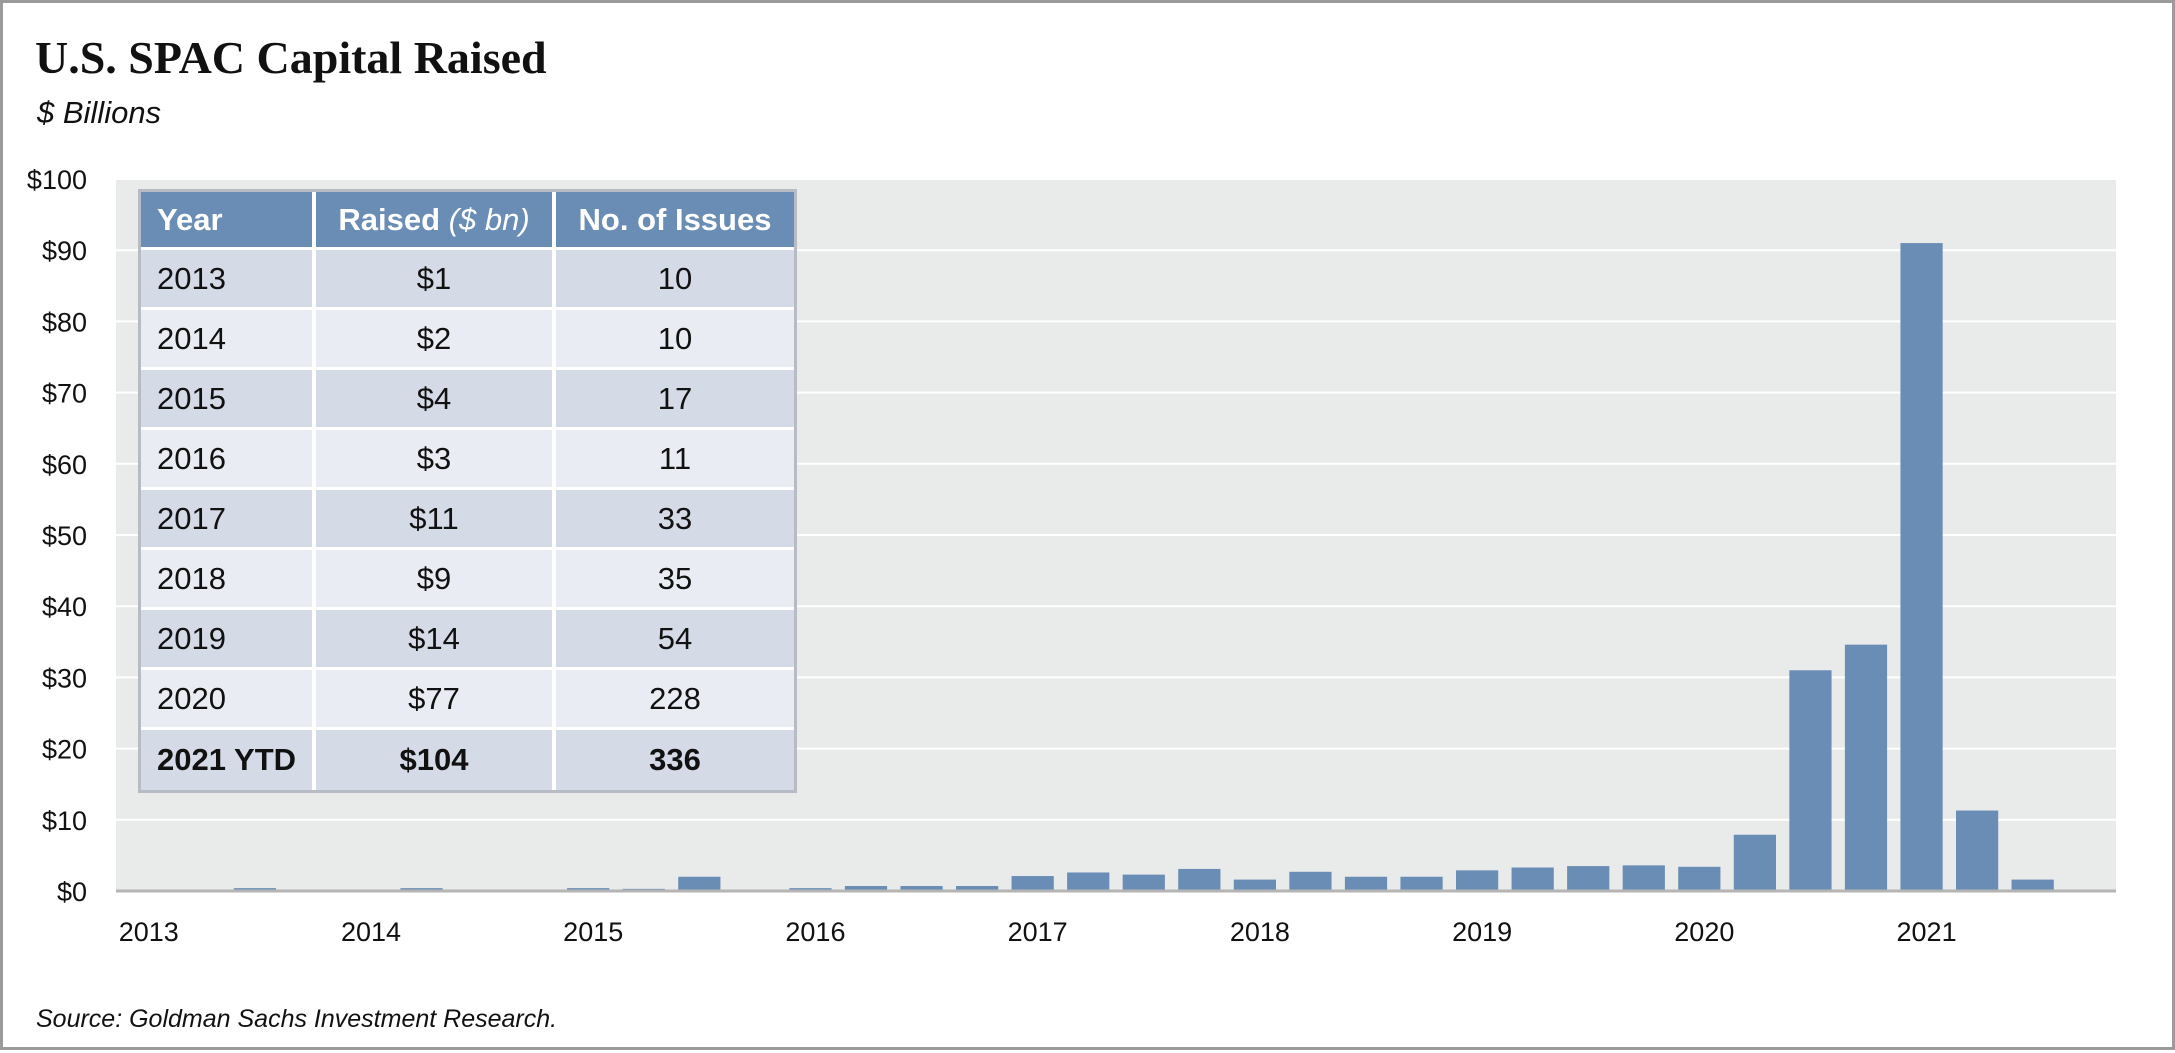 This screenshot has height=1053, width=2175. Describe the element at coordinates (228, 760) in the screenshot. I see `cell-year: 2021 YTD` at that location.